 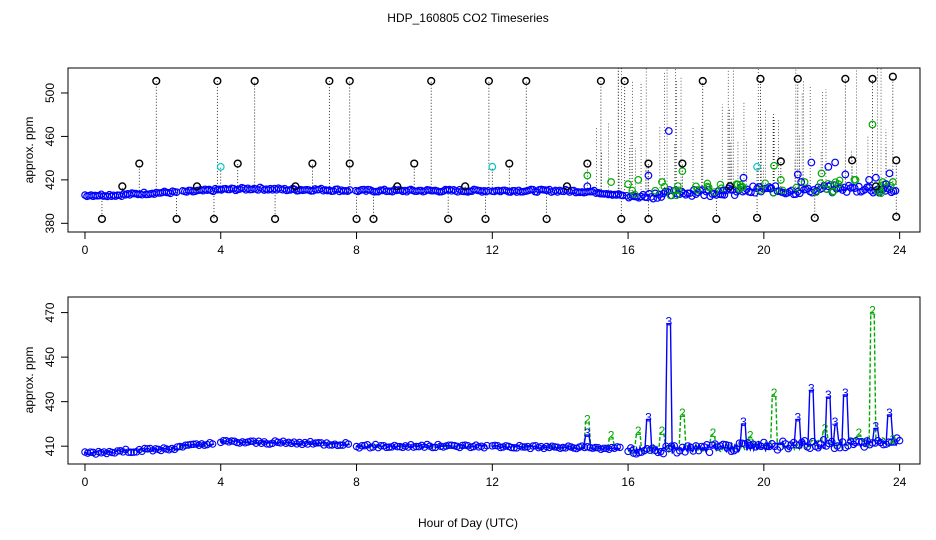 I want to click on top-y-tick-label: 460, so click(x=50, y=136).